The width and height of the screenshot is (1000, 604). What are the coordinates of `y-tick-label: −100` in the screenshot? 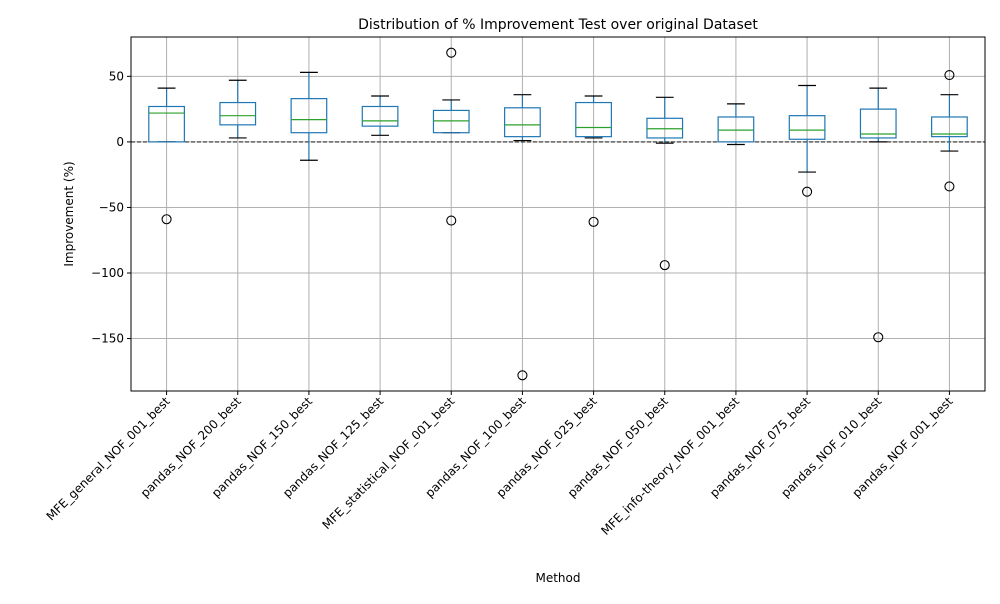 It's located at (107, 273).